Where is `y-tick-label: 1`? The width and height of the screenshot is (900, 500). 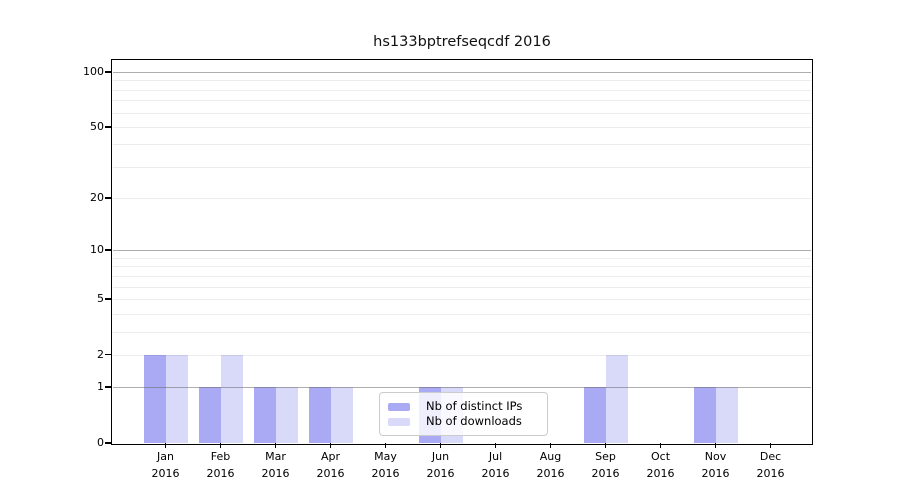
y-tick-label: 1 is located at coordinates (100, 387).